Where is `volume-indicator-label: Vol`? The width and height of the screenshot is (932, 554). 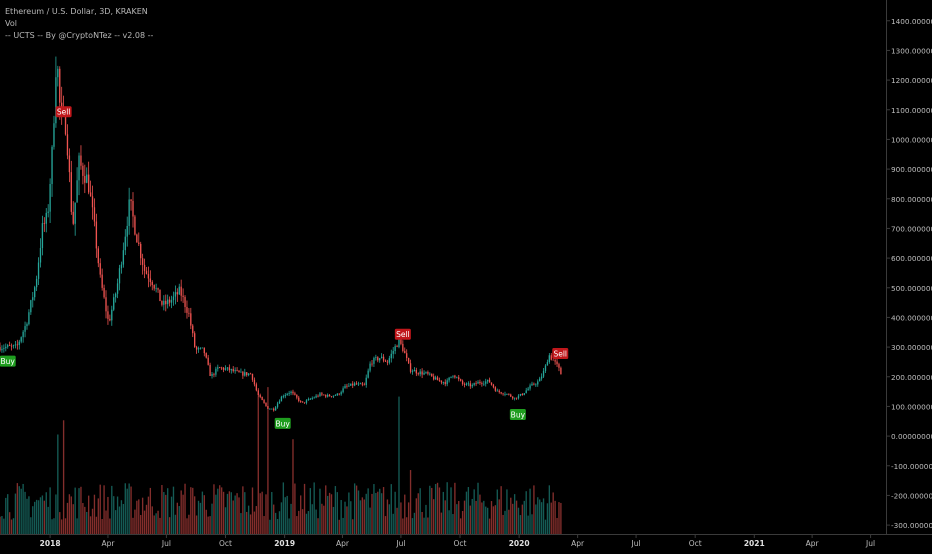 volume-indicator-label: Vol is located at coordinates (11, 23).